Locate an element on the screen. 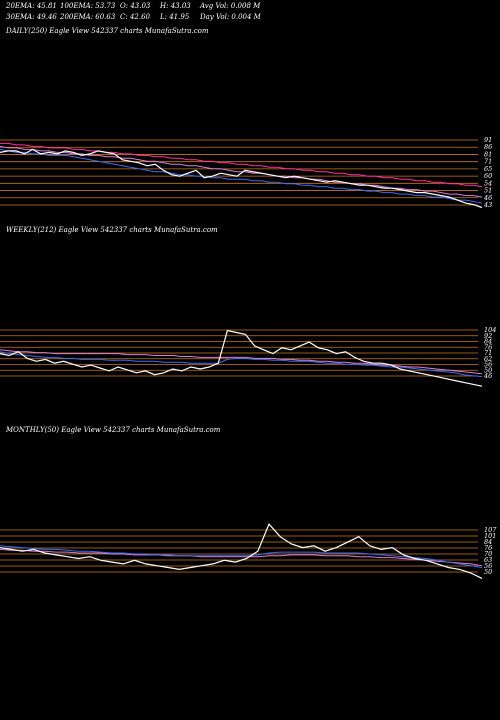 This screenshot has width=500, height=720. weekly-tick-label: 46 is located at coordinates (487, 376).